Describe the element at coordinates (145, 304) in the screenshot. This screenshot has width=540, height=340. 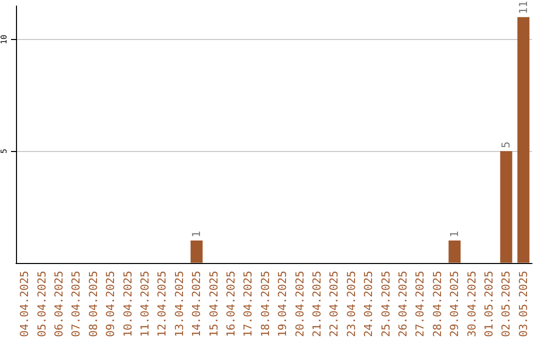
I see `x-tick-label: 11.04.2025` at that location.